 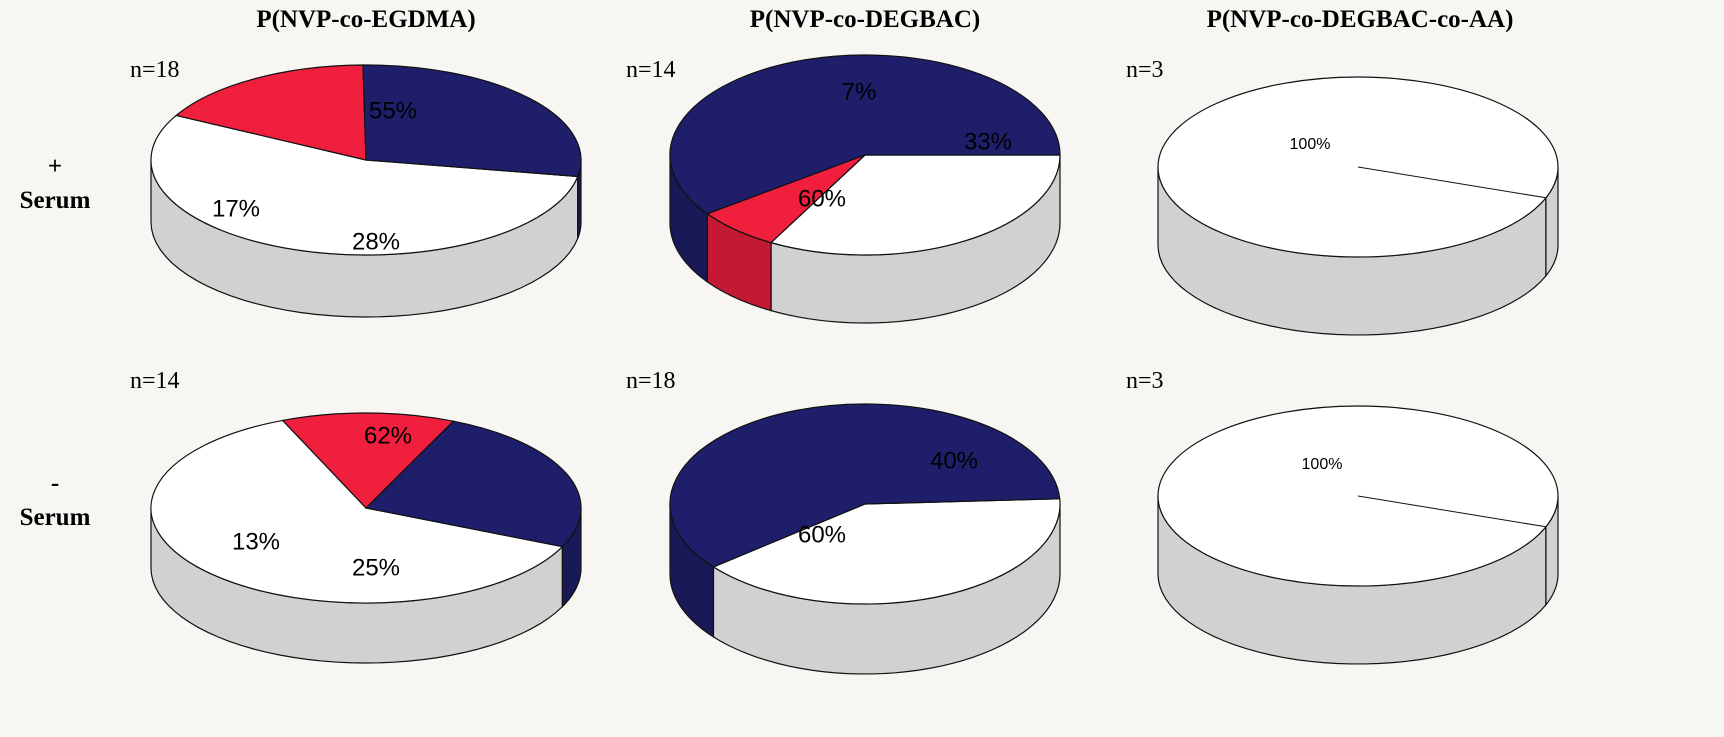 I want to click on slice-percent-label: 13%, so click(x=256, y=541).